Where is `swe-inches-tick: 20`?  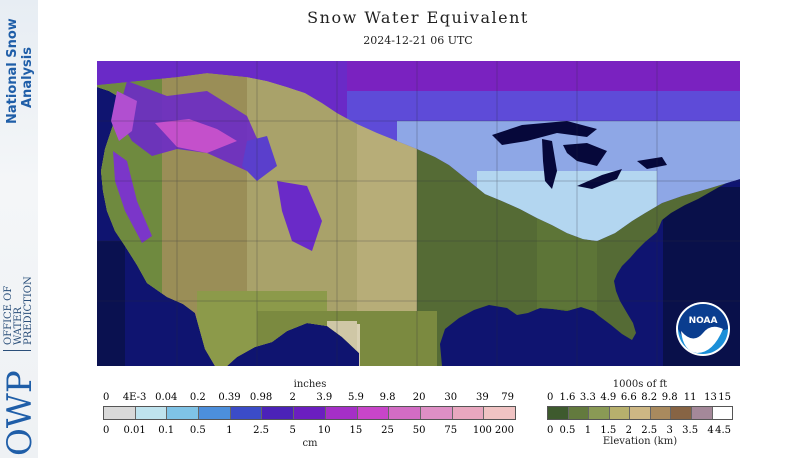 swe-inches-tick: 20 is located at coordinates (419, 397).